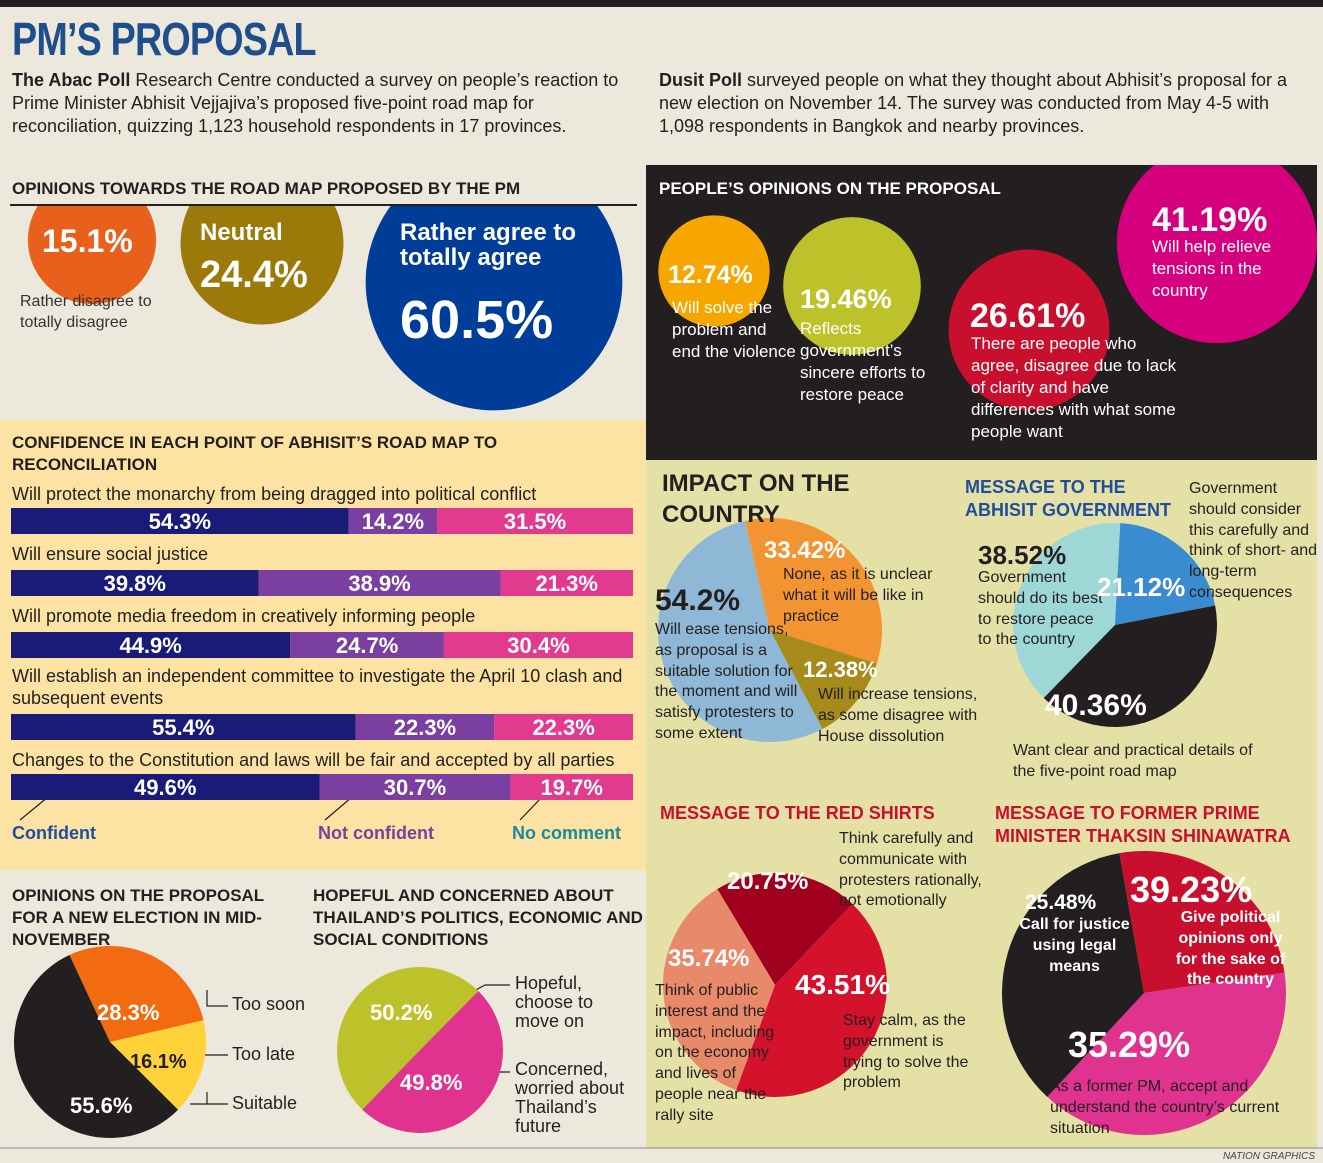  What do you see at coordinates (1210, 220) in the screenshot?
I see `value-label: 41.19%` at bounding box center [1210, 220].